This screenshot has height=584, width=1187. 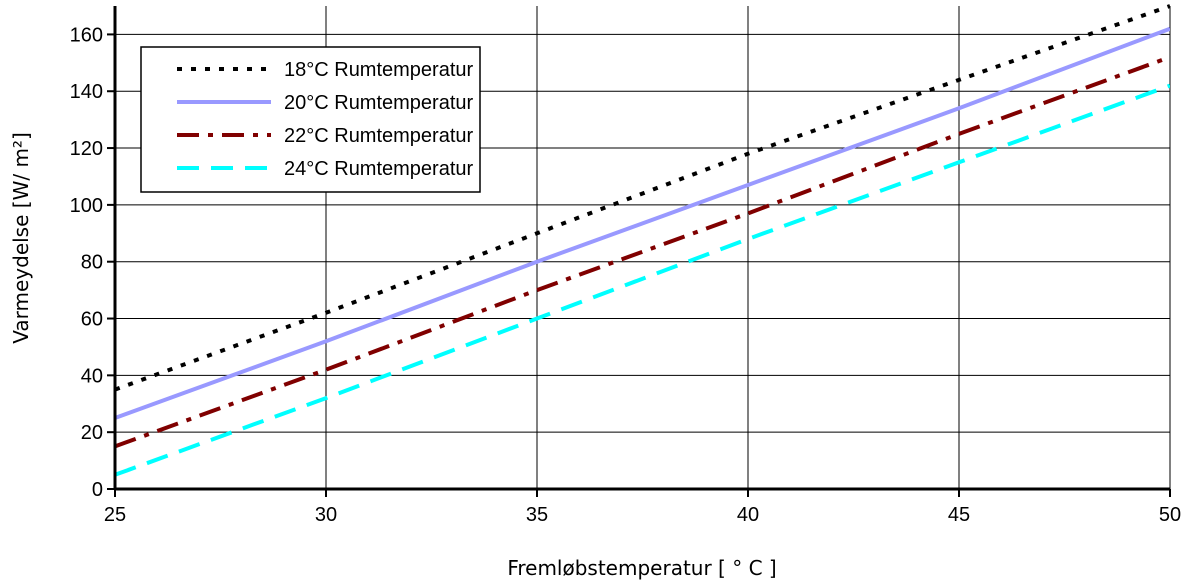 What do you see at coordinates (642, 507) in the screenshot?
I see `x-ticks: 25 30 35 40 45 50` at bounding box center [642, 507].